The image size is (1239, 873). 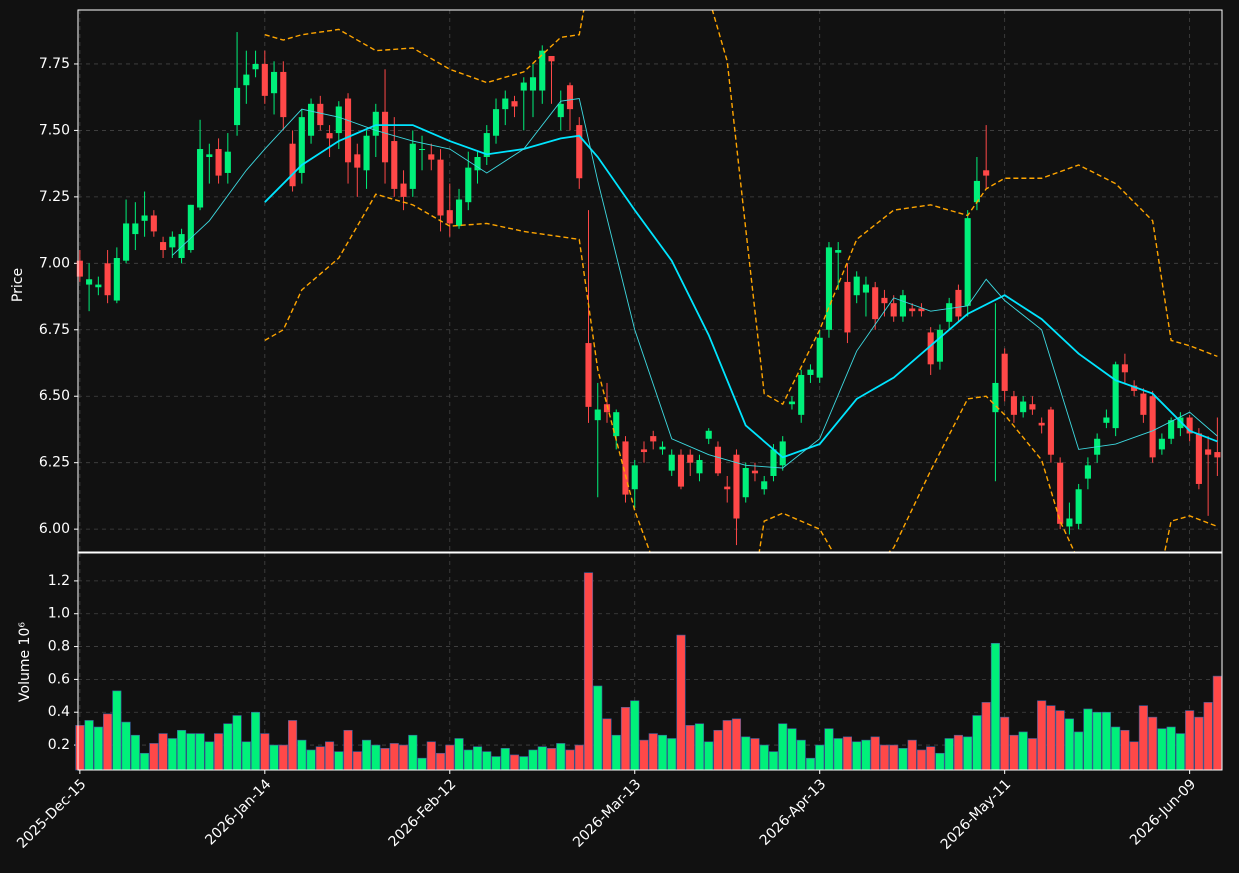 What do you see at coordinates (59, 614) in the screenshot?
I see `volume-tick-label: 1.0` at bounding box center [59, 614].